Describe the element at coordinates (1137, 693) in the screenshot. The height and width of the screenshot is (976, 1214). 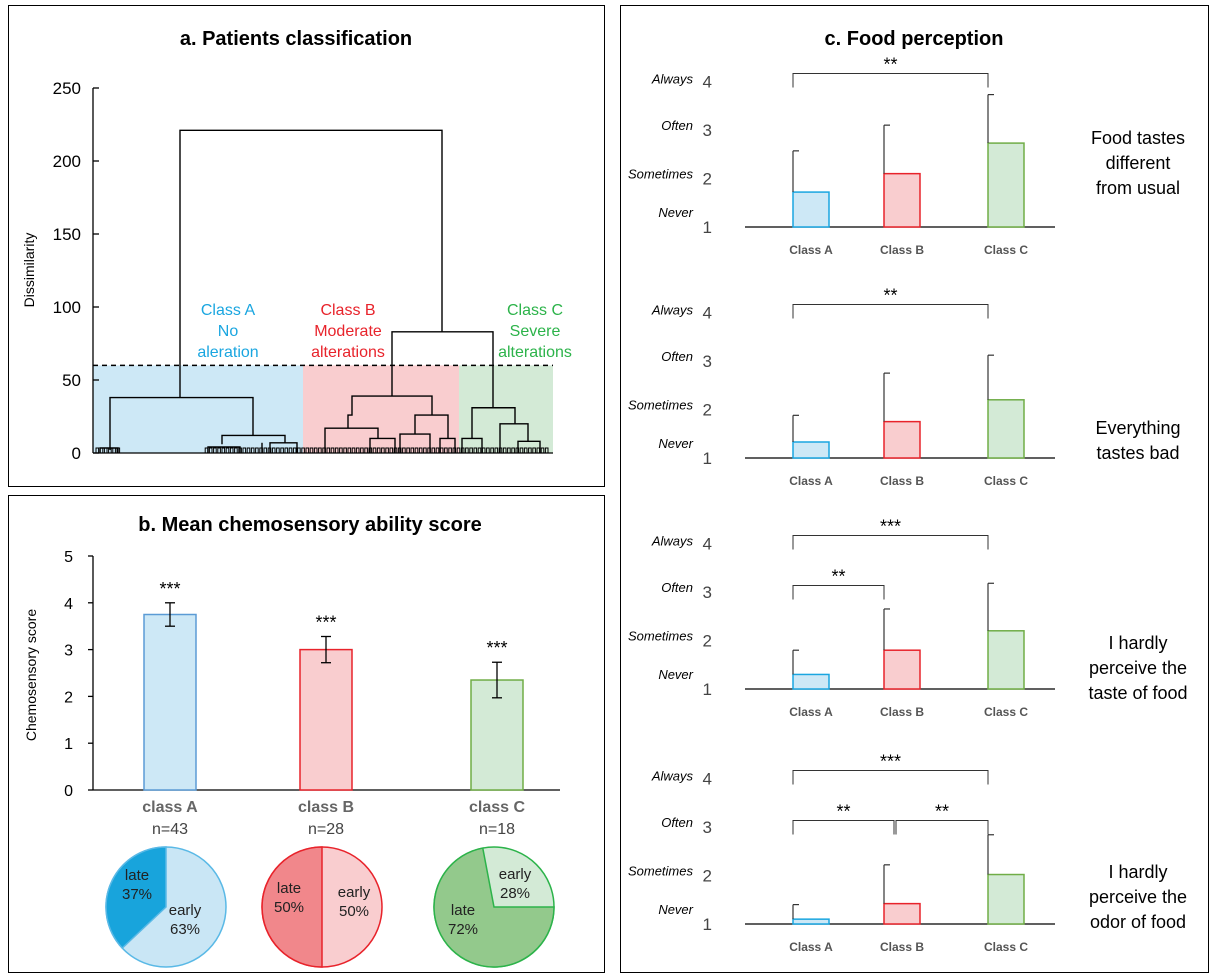
I see `food-item-caption: taste of food` at that location.